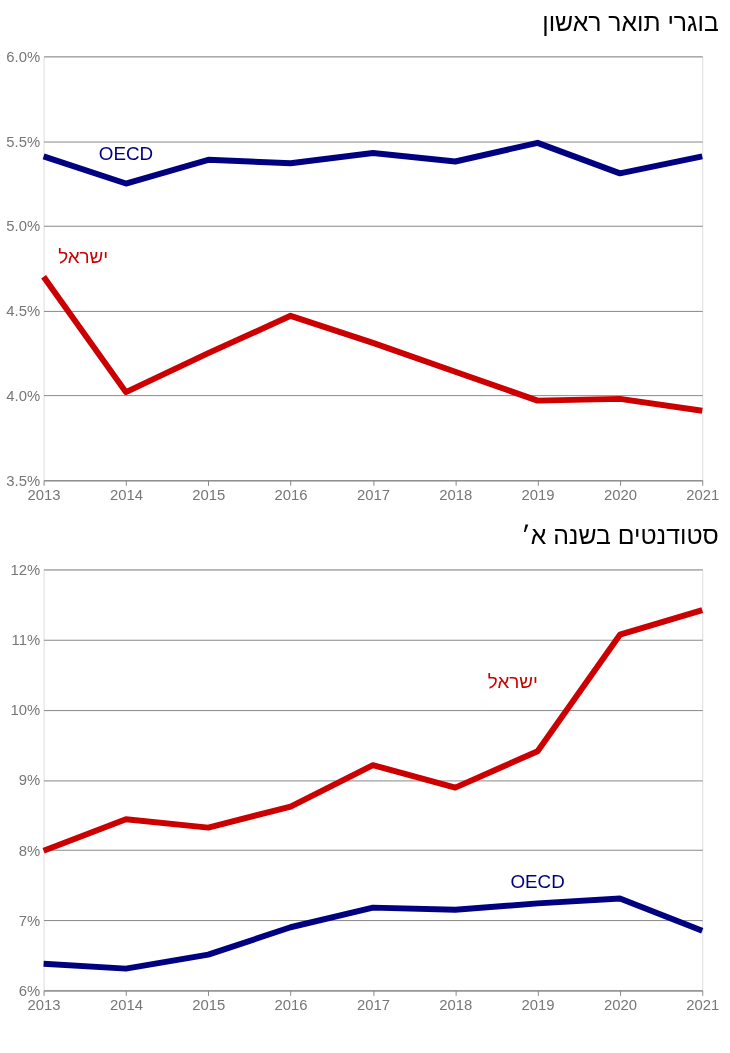 Image resolution: width=730 pixels, height=1053 pixels. Describe the element at coordinates (23, 226) in the screenshot. I see `y-tick-label: 5.0%` at that location.